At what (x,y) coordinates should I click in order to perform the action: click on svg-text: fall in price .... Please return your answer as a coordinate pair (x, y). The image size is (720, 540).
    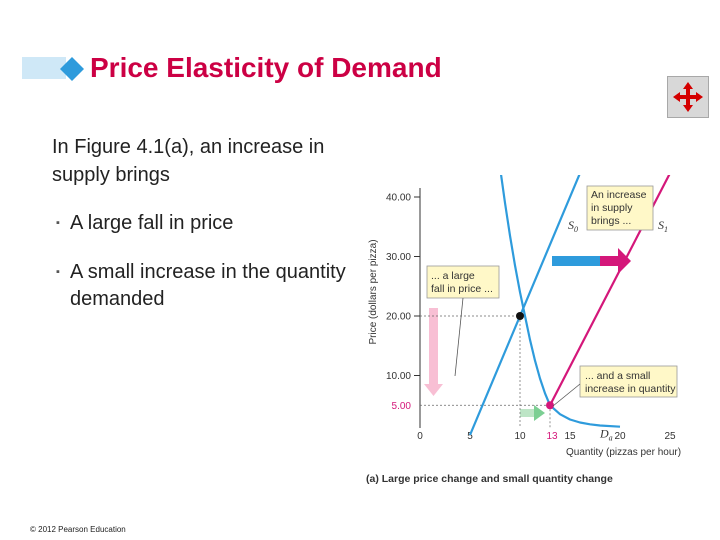
    Looking at the image, I should click on (462, 289).